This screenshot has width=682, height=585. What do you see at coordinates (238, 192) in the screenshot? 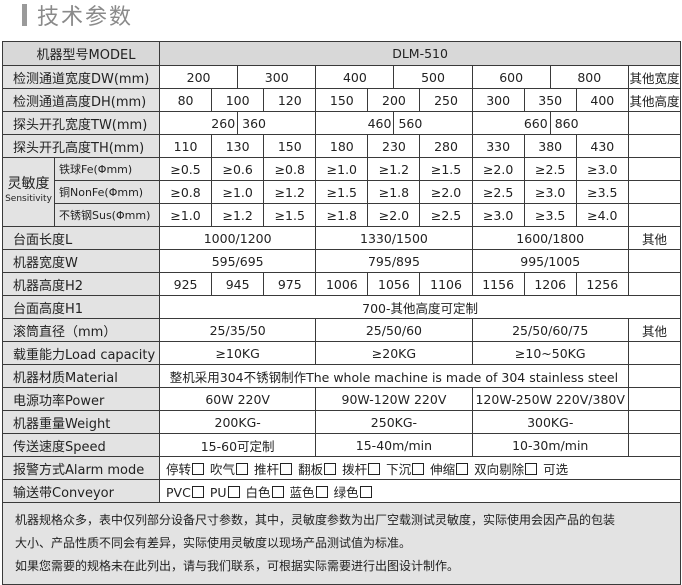
I see `value-cell: ≥1.0` at bounding box center [238, 192].